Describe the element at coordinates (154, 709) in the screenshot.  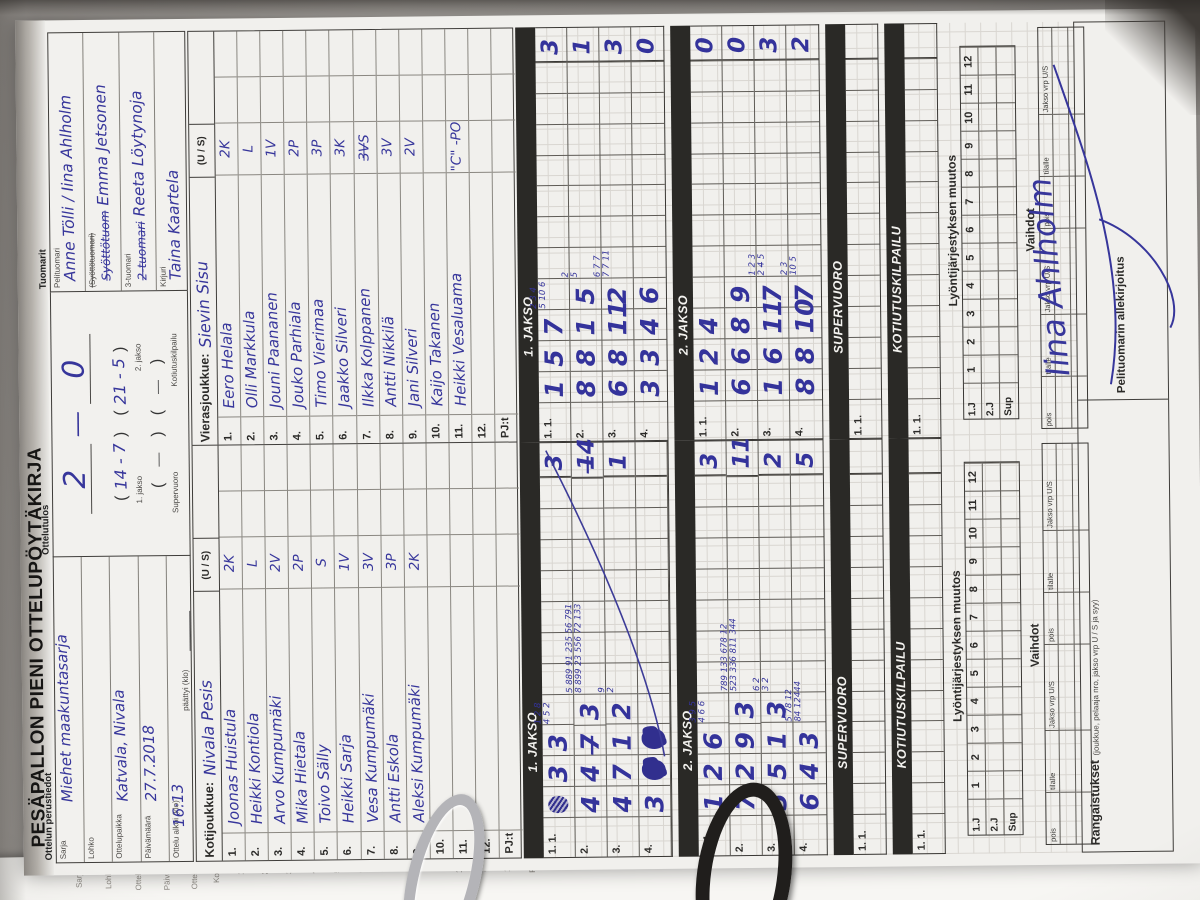
I see `field-paivamaara: Päivämäärä 27.7.2018` at that location.